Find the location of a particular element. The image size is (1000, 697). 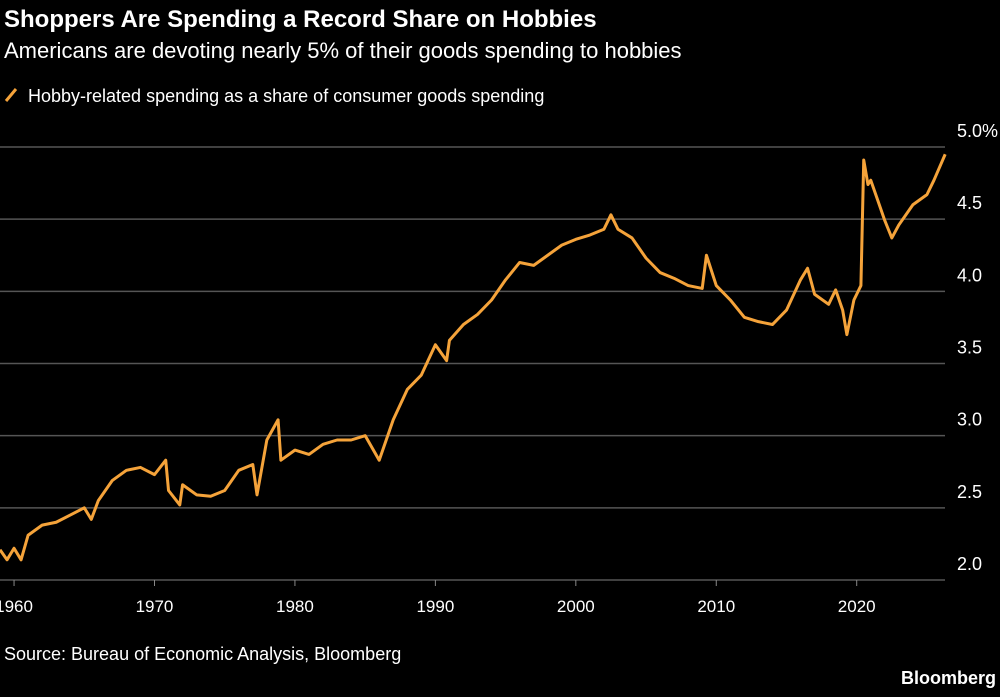

x-tick-label: 1990 is located at coordinates (435, 606).